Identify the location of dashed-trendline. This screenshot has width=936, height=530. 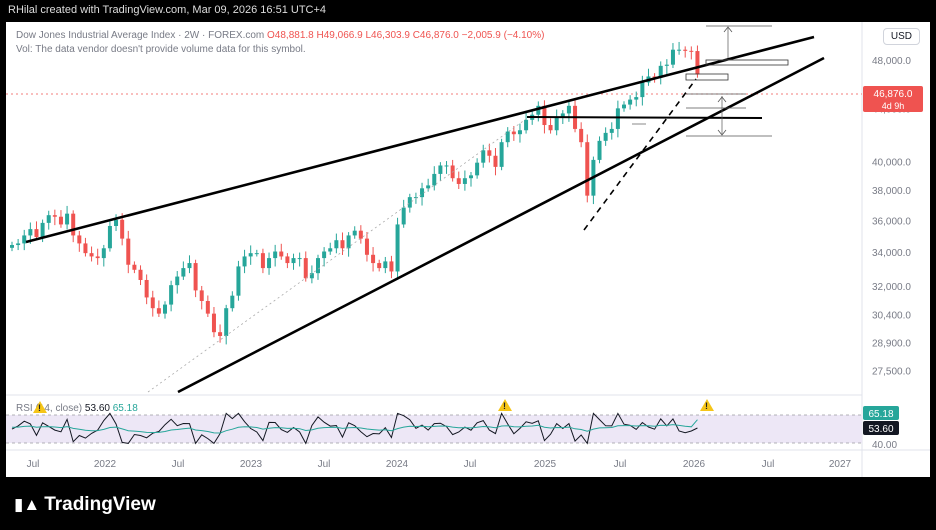
(640, 154).